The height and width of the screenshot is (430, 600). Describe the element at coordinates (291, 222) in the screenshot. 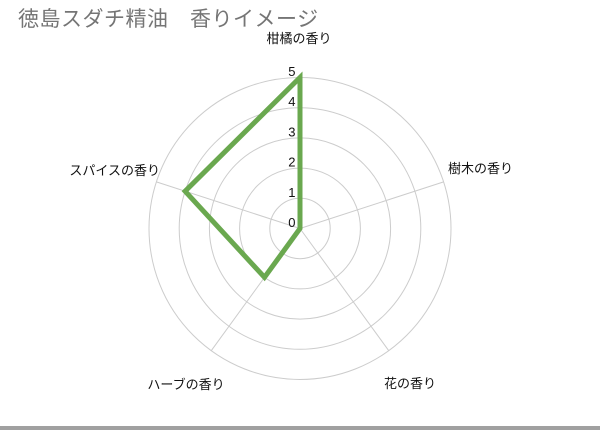

I see `radial-tick-label: 0` at that location.